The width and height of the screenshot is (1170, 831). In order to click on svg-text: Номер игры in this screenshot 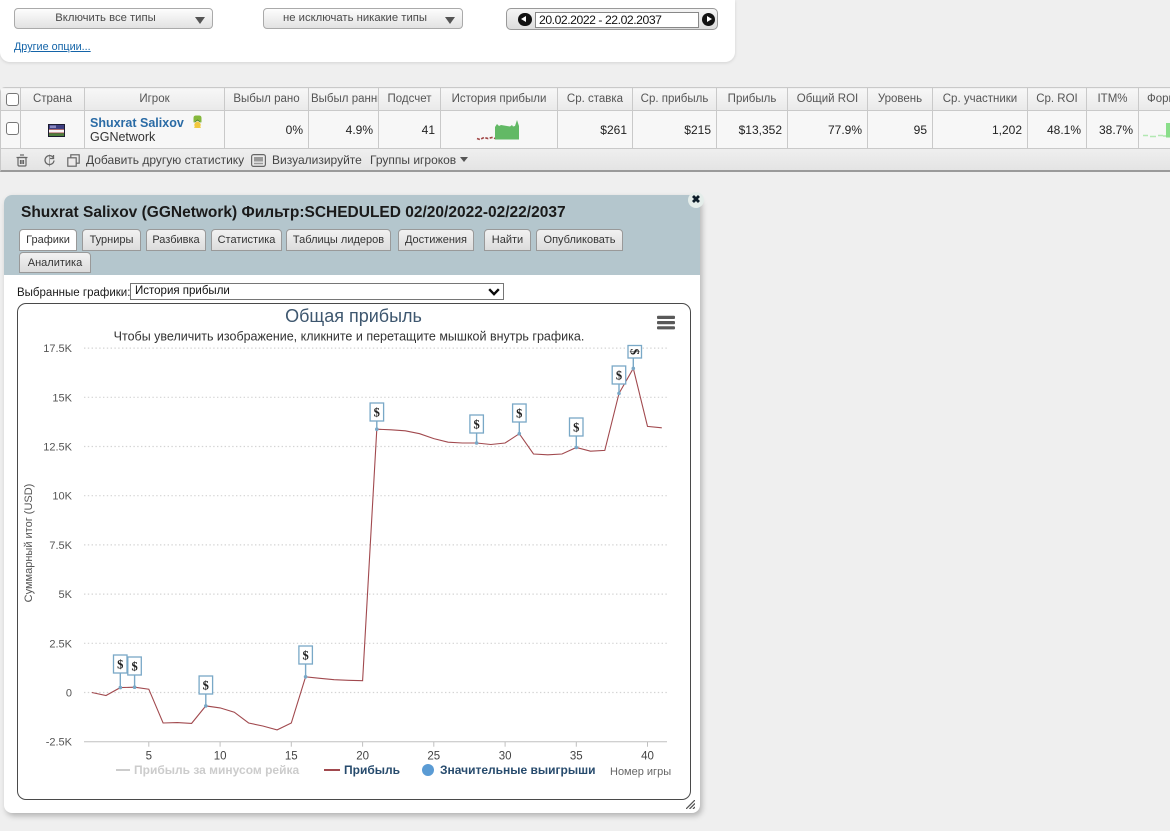, I will do `click(640, 772)`.